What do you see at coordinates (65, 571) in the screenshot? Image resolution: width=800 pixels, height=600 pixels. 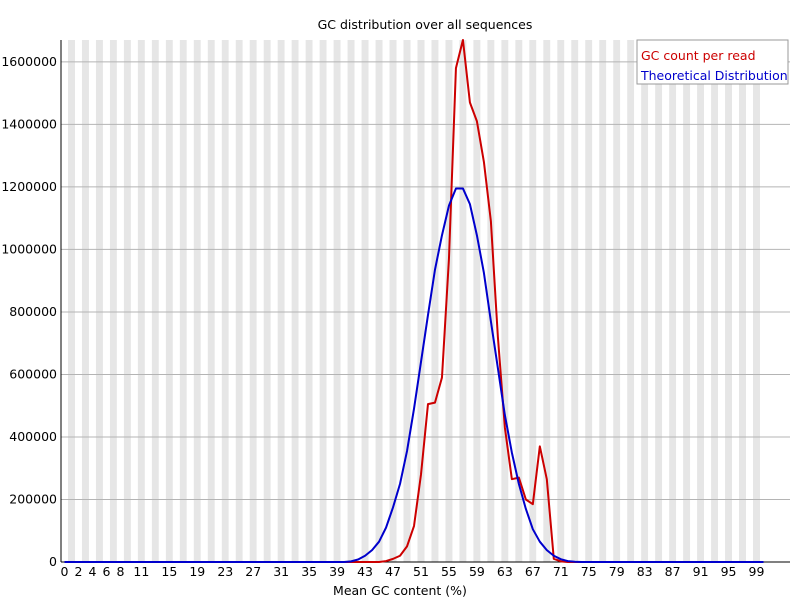 I see `x-tick-label: 0` at bounding box center [65, 571].